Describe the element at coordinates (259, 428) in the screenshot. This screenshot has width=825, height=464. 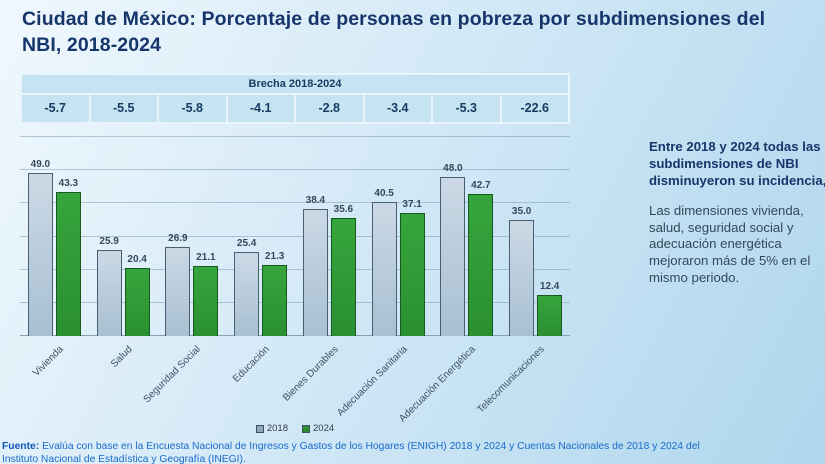
I see `legend-swatch-2018` at that location.